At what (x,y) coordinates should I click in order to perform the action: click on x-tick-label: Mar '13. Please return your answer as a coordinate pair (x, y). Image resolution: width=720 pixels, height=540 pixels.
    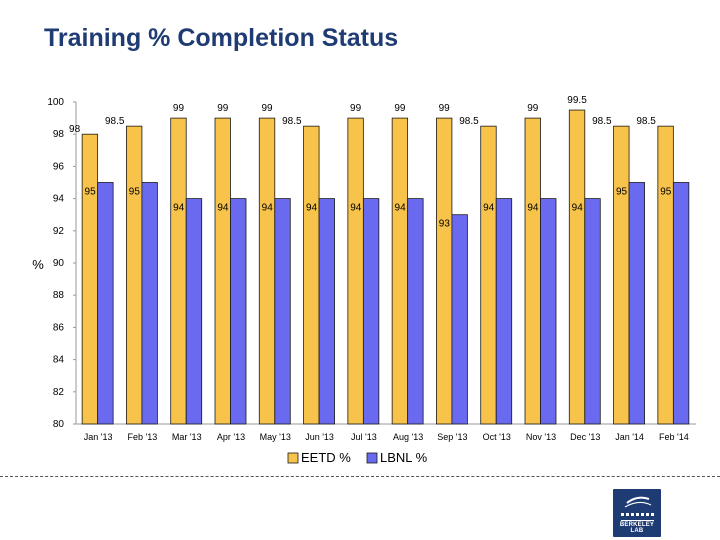
    Looking at the image, I should click on (187, 437).